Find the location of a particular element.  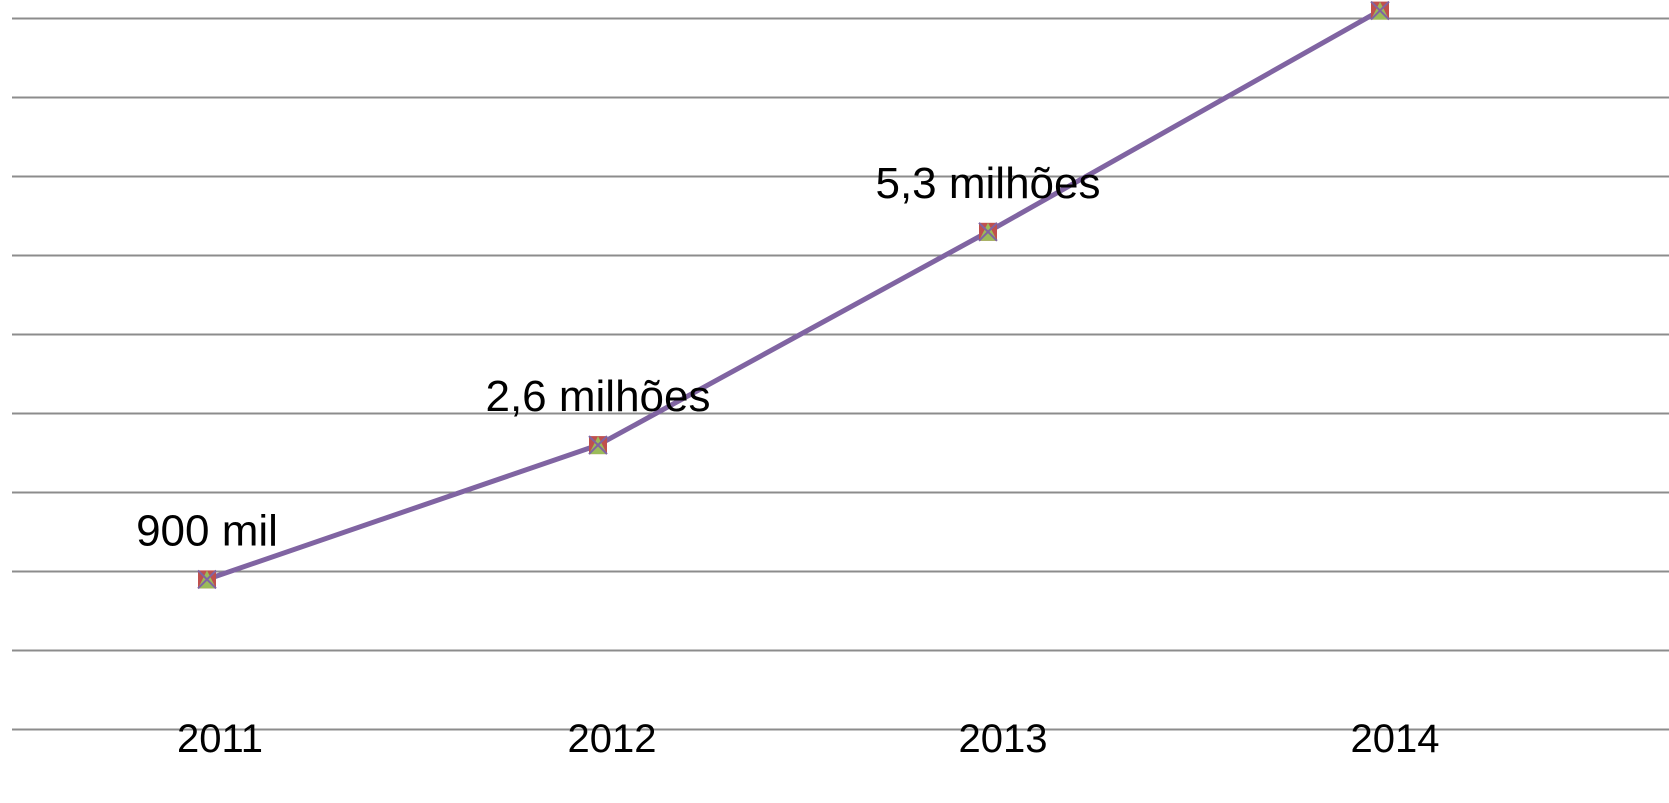

x-tick-label: 2011 is located at coordinates (220, 739).